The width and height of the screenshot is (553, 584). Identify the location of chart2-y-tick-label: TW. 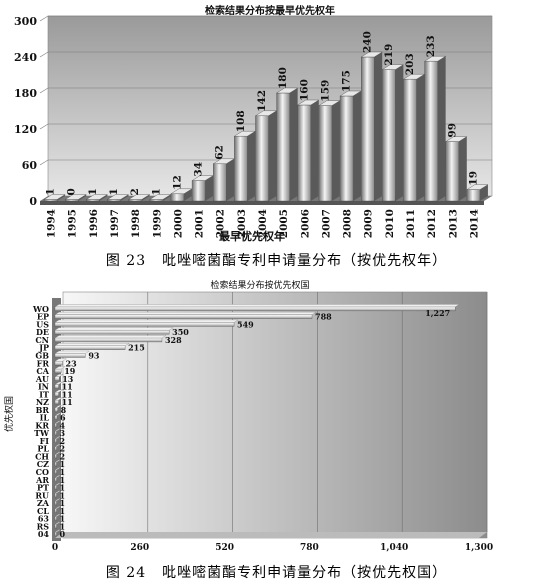
(42, 433).